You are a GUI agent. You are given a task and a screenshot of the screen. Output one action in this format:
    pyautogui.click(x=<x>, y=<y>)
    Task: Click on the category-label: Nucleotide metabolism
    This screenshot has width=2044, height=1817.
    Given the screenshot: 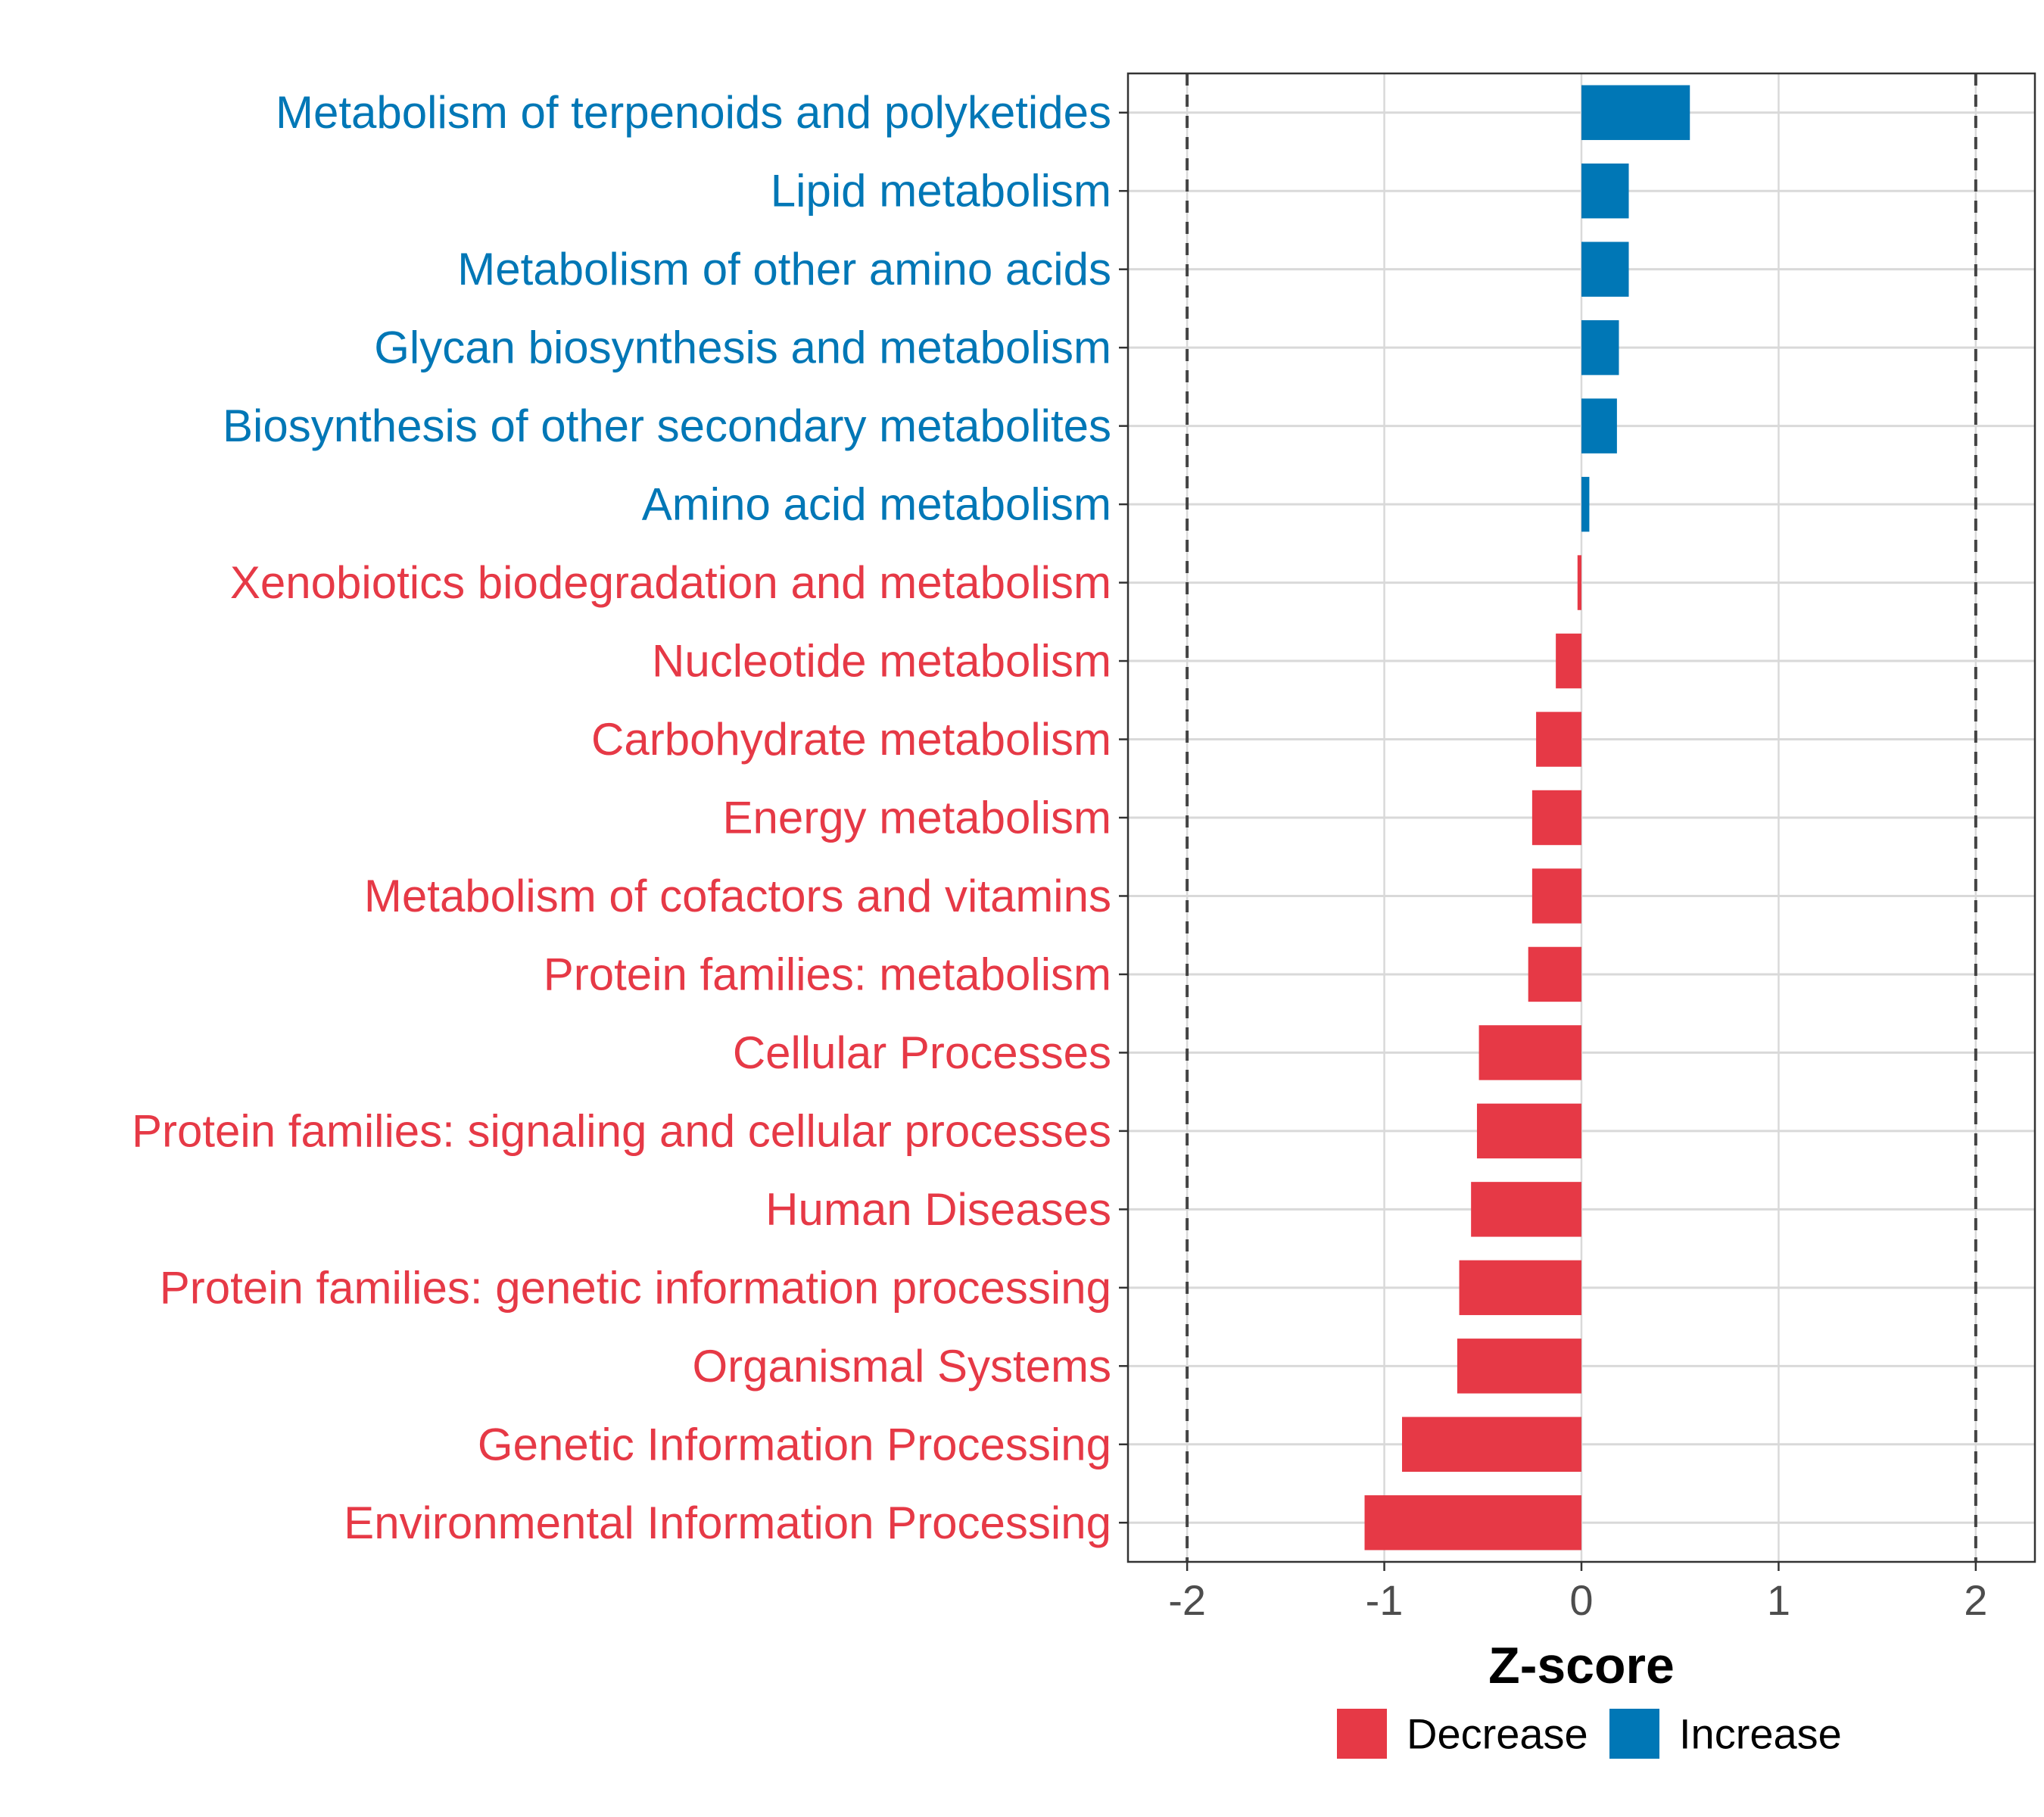 What is the action you would take?
    pyautogui.click(x=881, y=661)
    